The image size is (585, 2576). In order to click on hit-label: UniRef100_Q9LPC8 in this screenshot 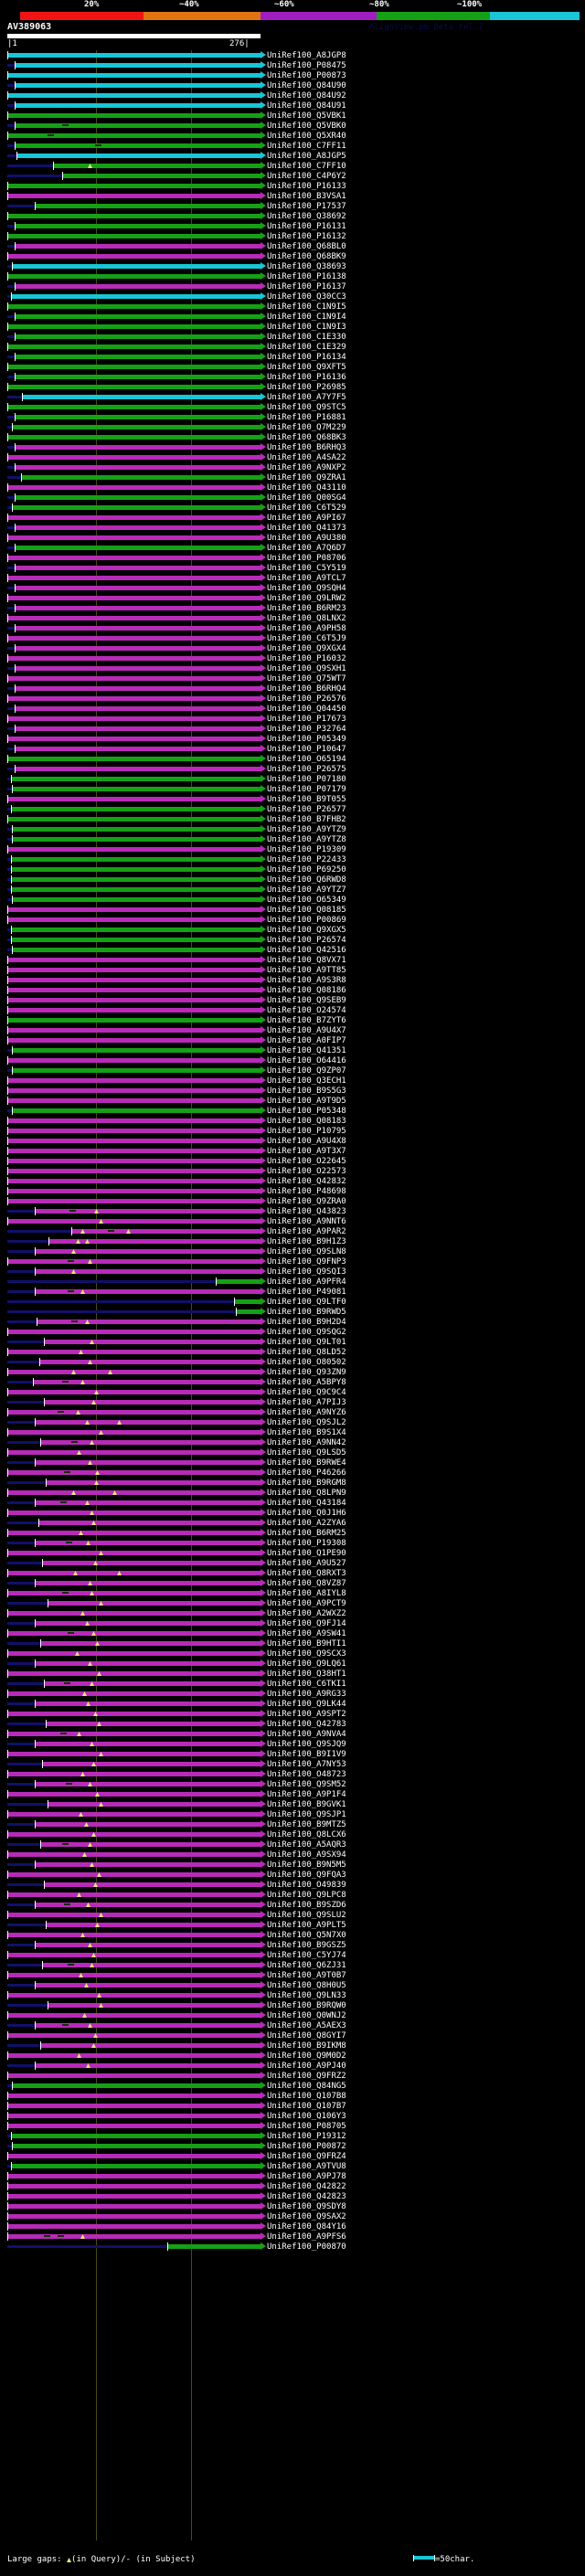, I will do `click(307, 1895)`.